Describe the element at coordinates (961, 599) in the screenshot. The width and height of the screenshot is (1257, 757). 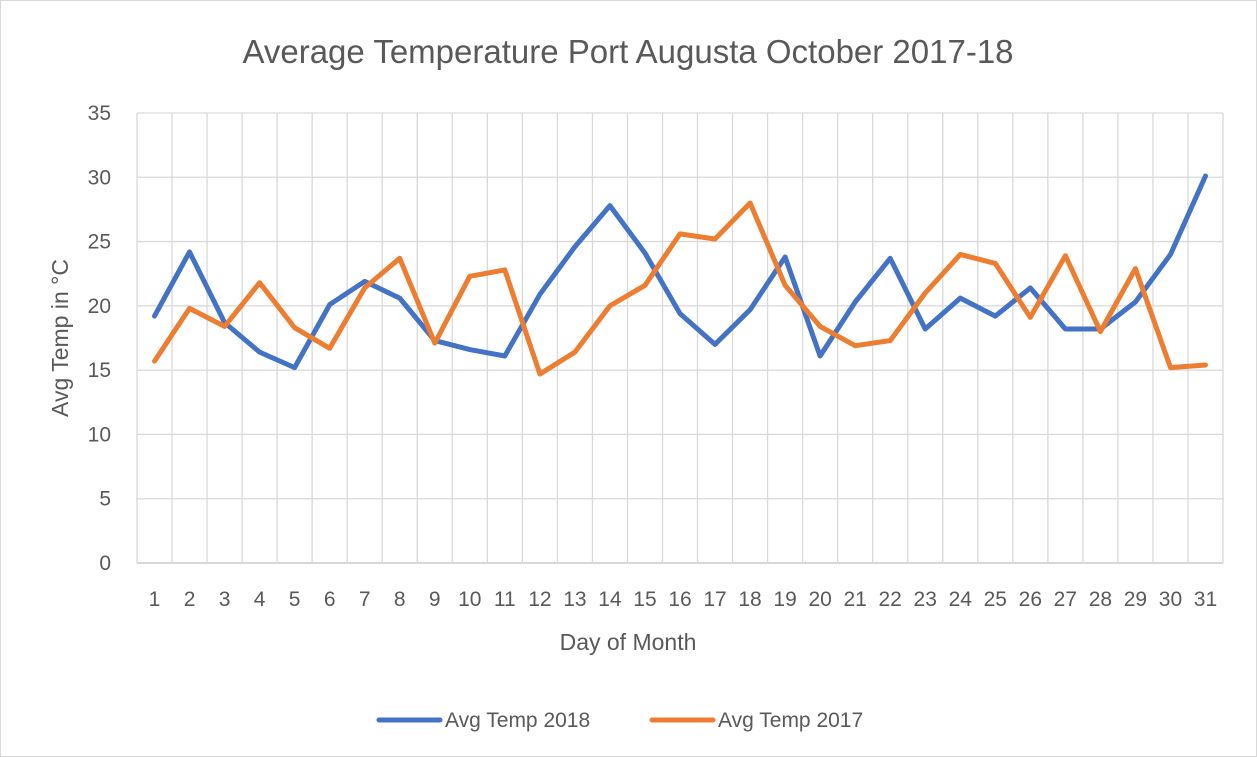
I see `x-tick-label: 24` at that location.